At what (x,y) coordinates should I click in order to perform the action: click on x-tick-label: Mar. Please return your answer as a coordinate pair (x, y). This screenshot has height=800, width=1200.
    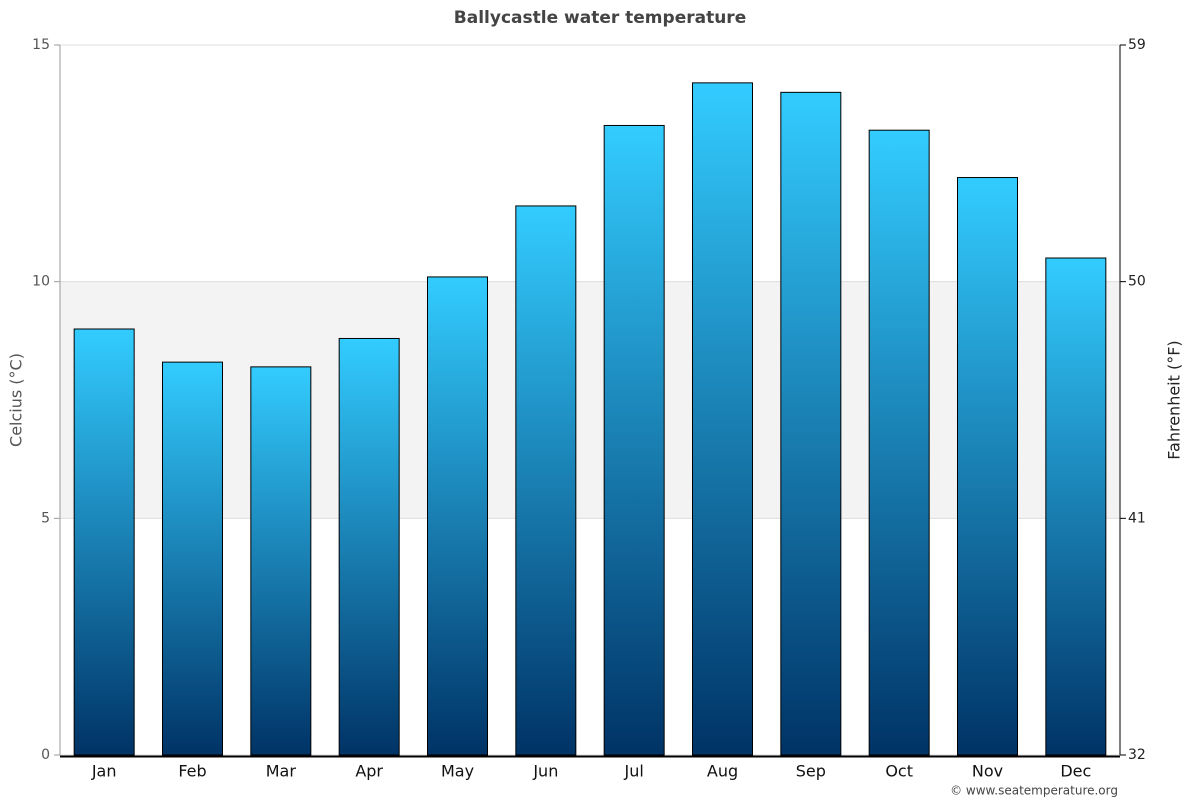
    Looking at the image, I should click on (281, 771).